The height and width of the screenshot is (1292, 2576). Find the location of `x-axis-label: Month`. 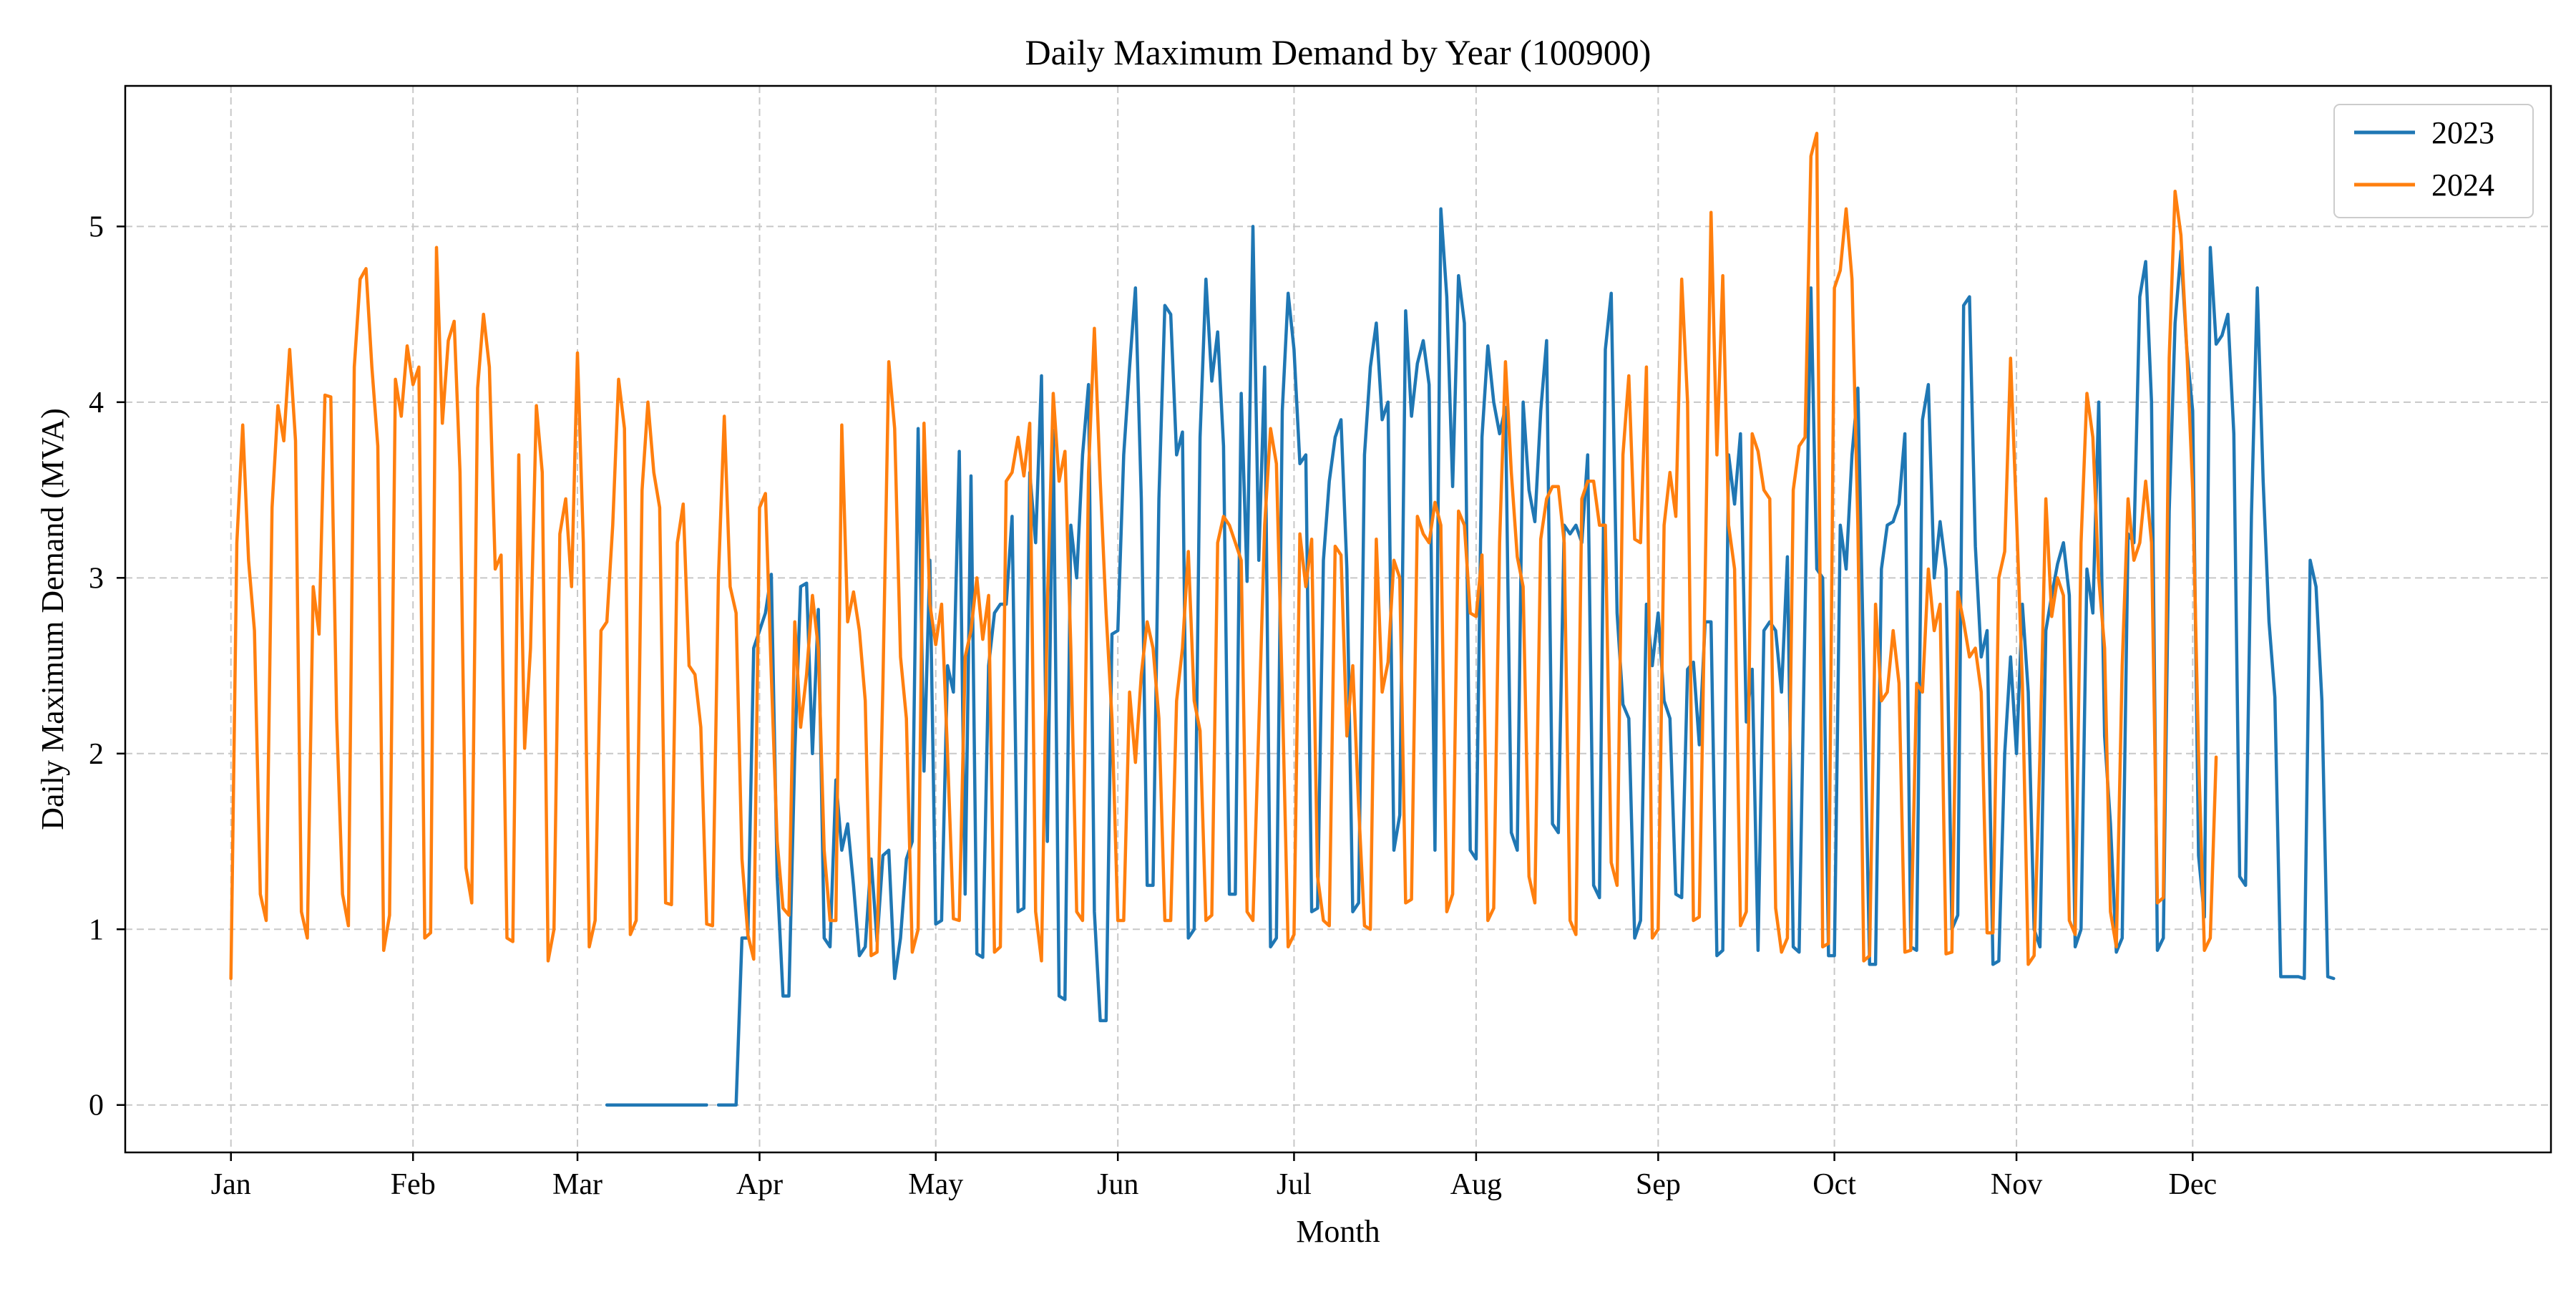

x-axis-label: Month is located at coordinates (1338, 1231).